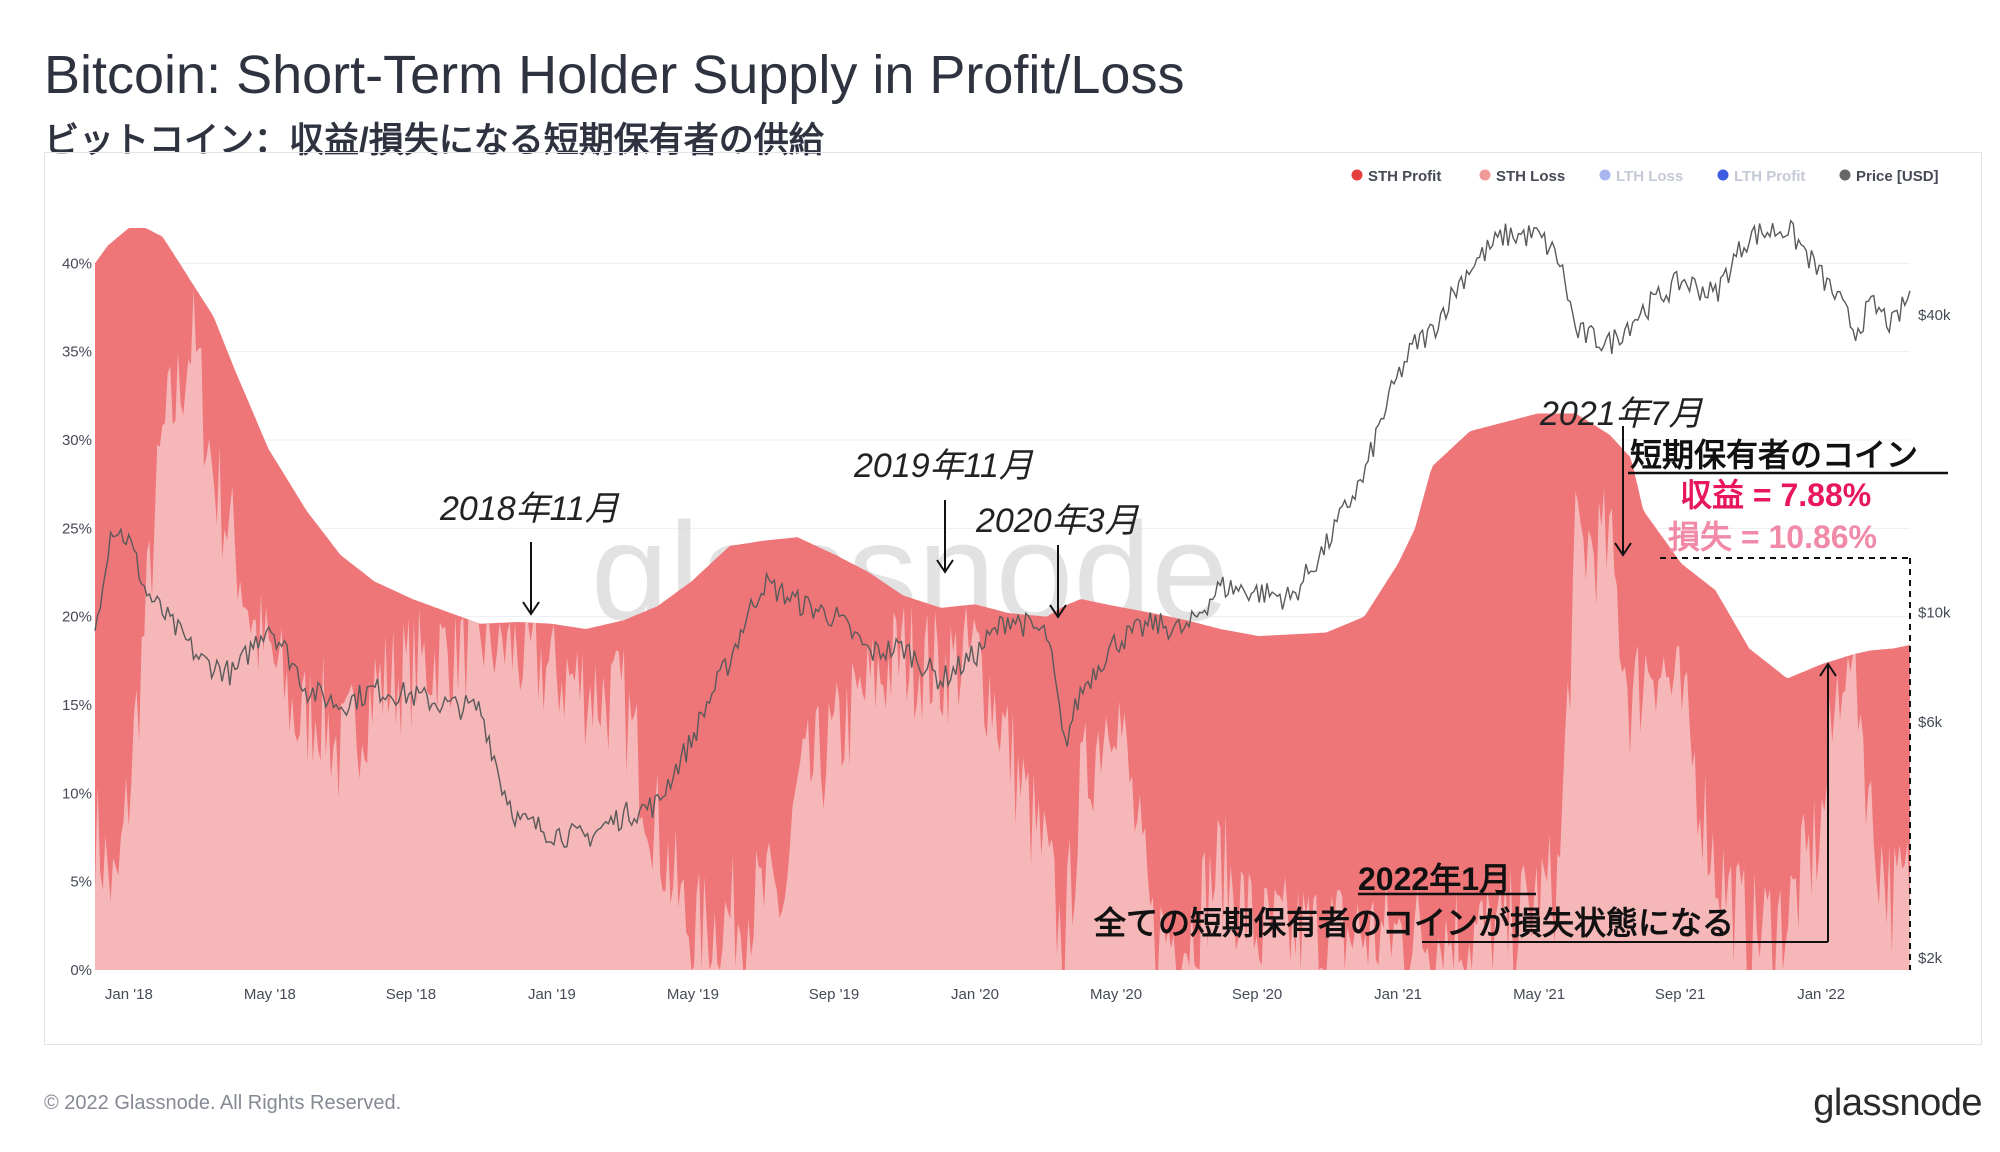 The width and height of the screenshot is (2000, 1152). Describe the element at coordinates (270, 994) in the screenshot. I see `x-tick-label: May '18` at that location.